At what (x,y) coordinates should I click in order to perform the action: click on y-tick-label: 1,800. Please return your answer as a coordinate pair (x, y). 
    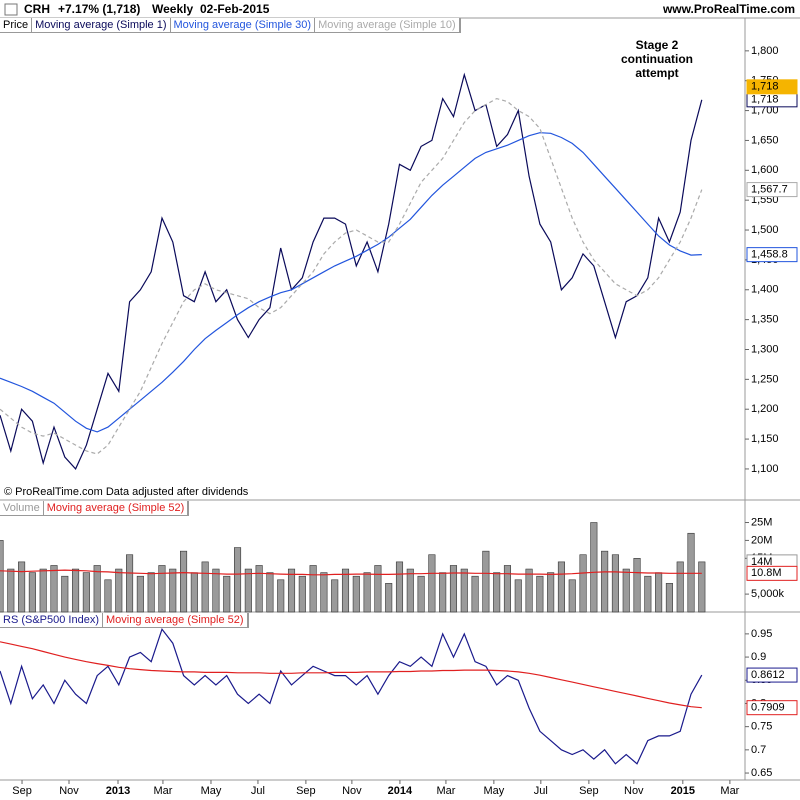
    Looking at the image, I should click on (765, 51).